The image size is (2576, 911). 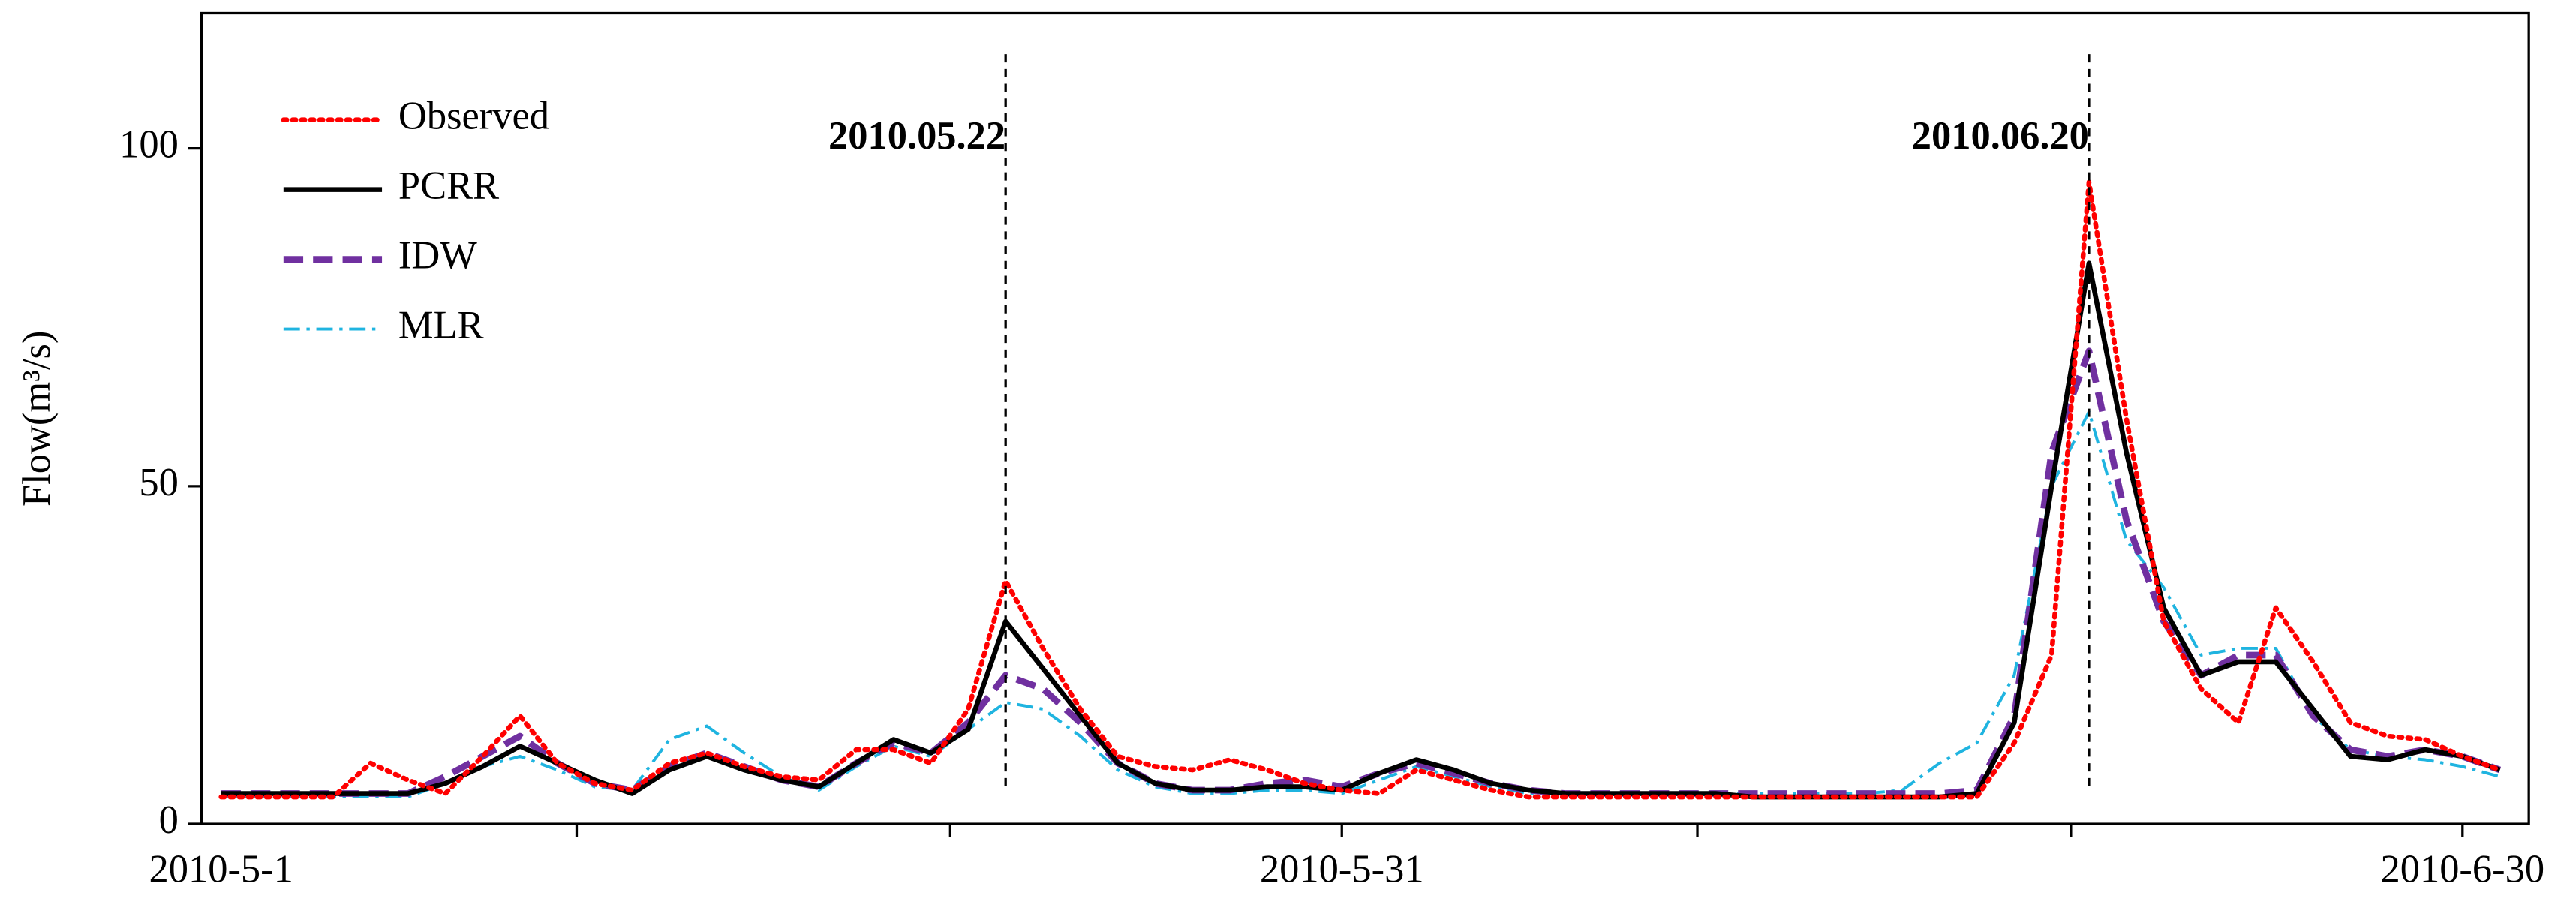 I want to click on y-tick-label: 100, so click(x=149, y=145).